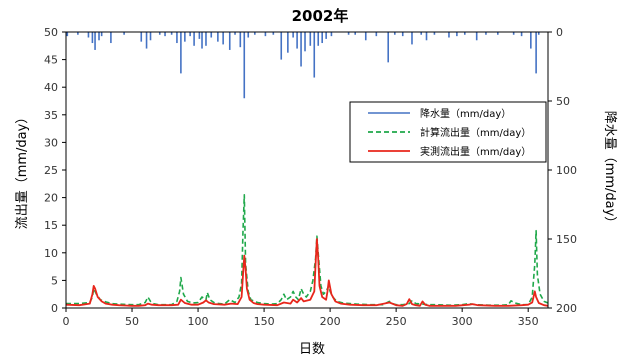 The image size is (627, 362). What do you see at coordinates (330, 321) in the screenshot?
I see `x-tick-label: 200` at bounding box center [330, 321].